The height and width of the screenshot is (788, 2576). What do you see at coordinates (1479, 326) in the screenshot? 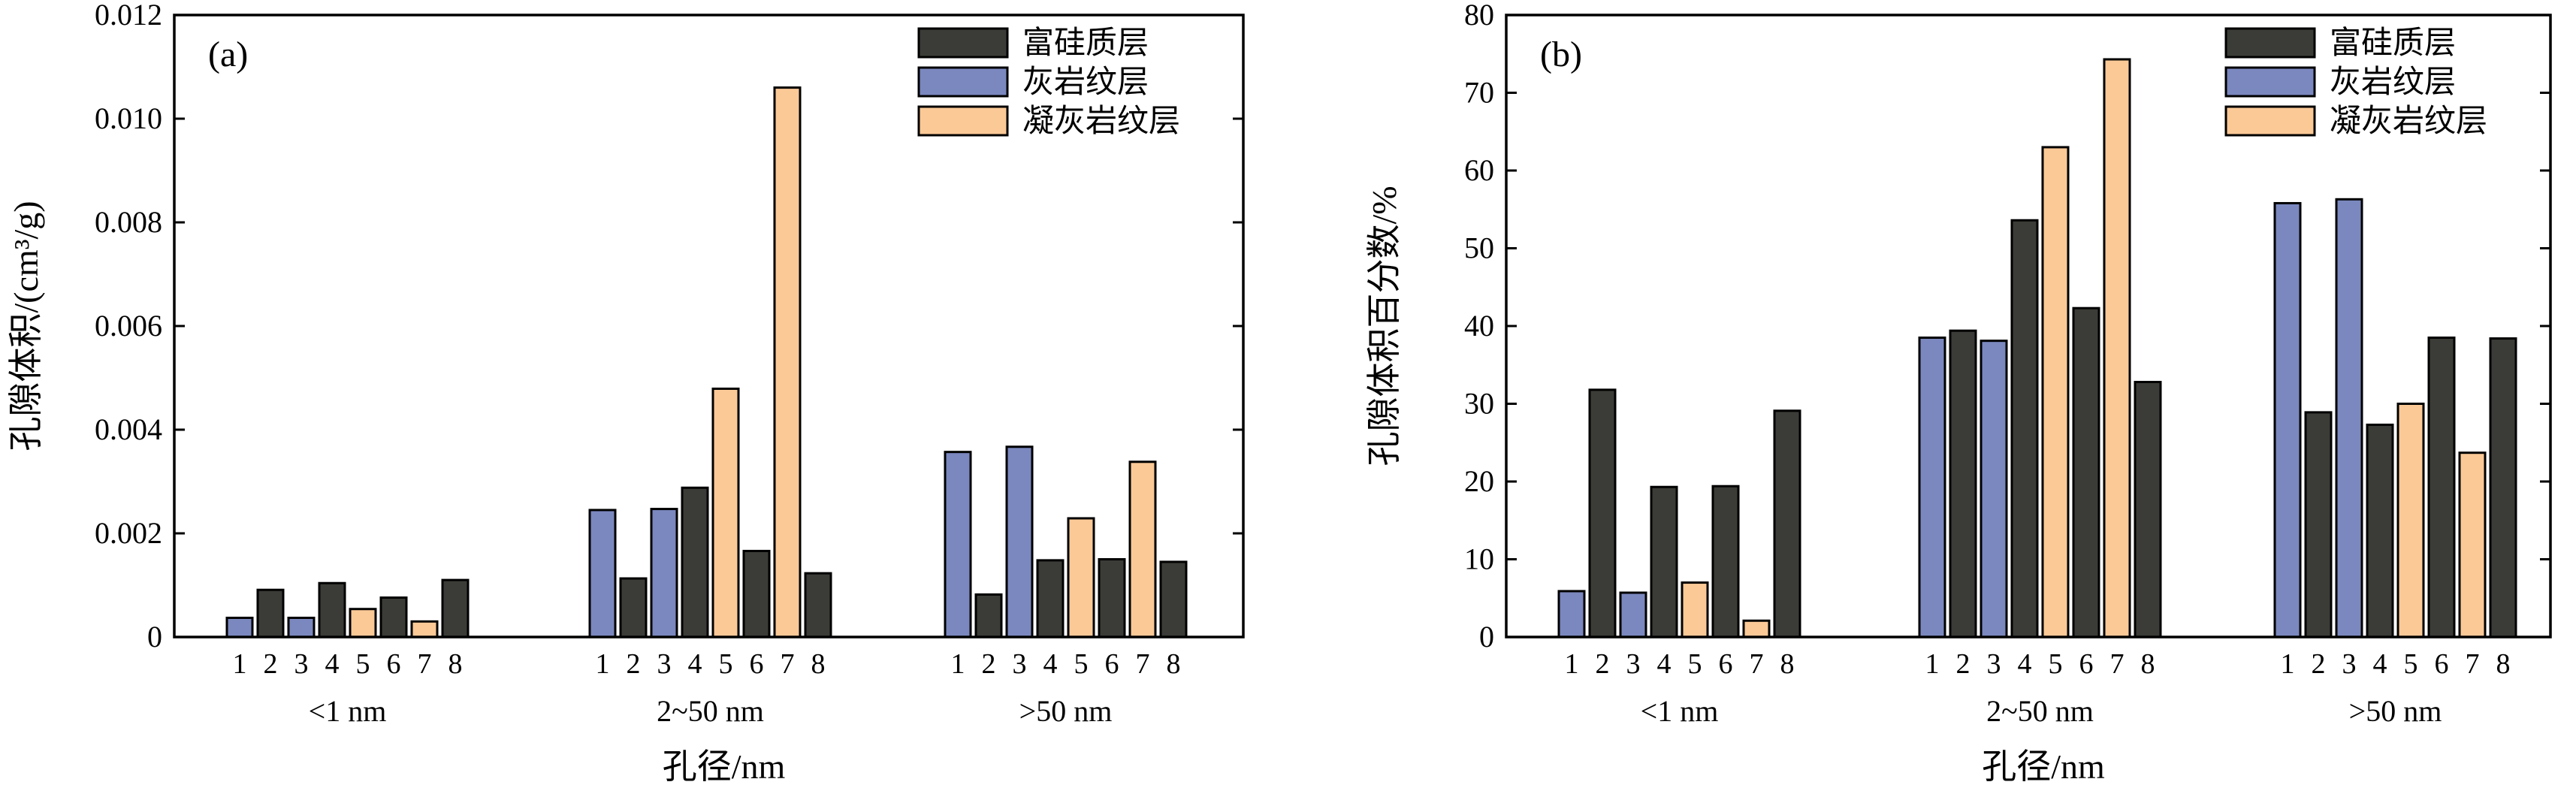
I see `y-tick-label: 40` at bounding box center [1479, 326].